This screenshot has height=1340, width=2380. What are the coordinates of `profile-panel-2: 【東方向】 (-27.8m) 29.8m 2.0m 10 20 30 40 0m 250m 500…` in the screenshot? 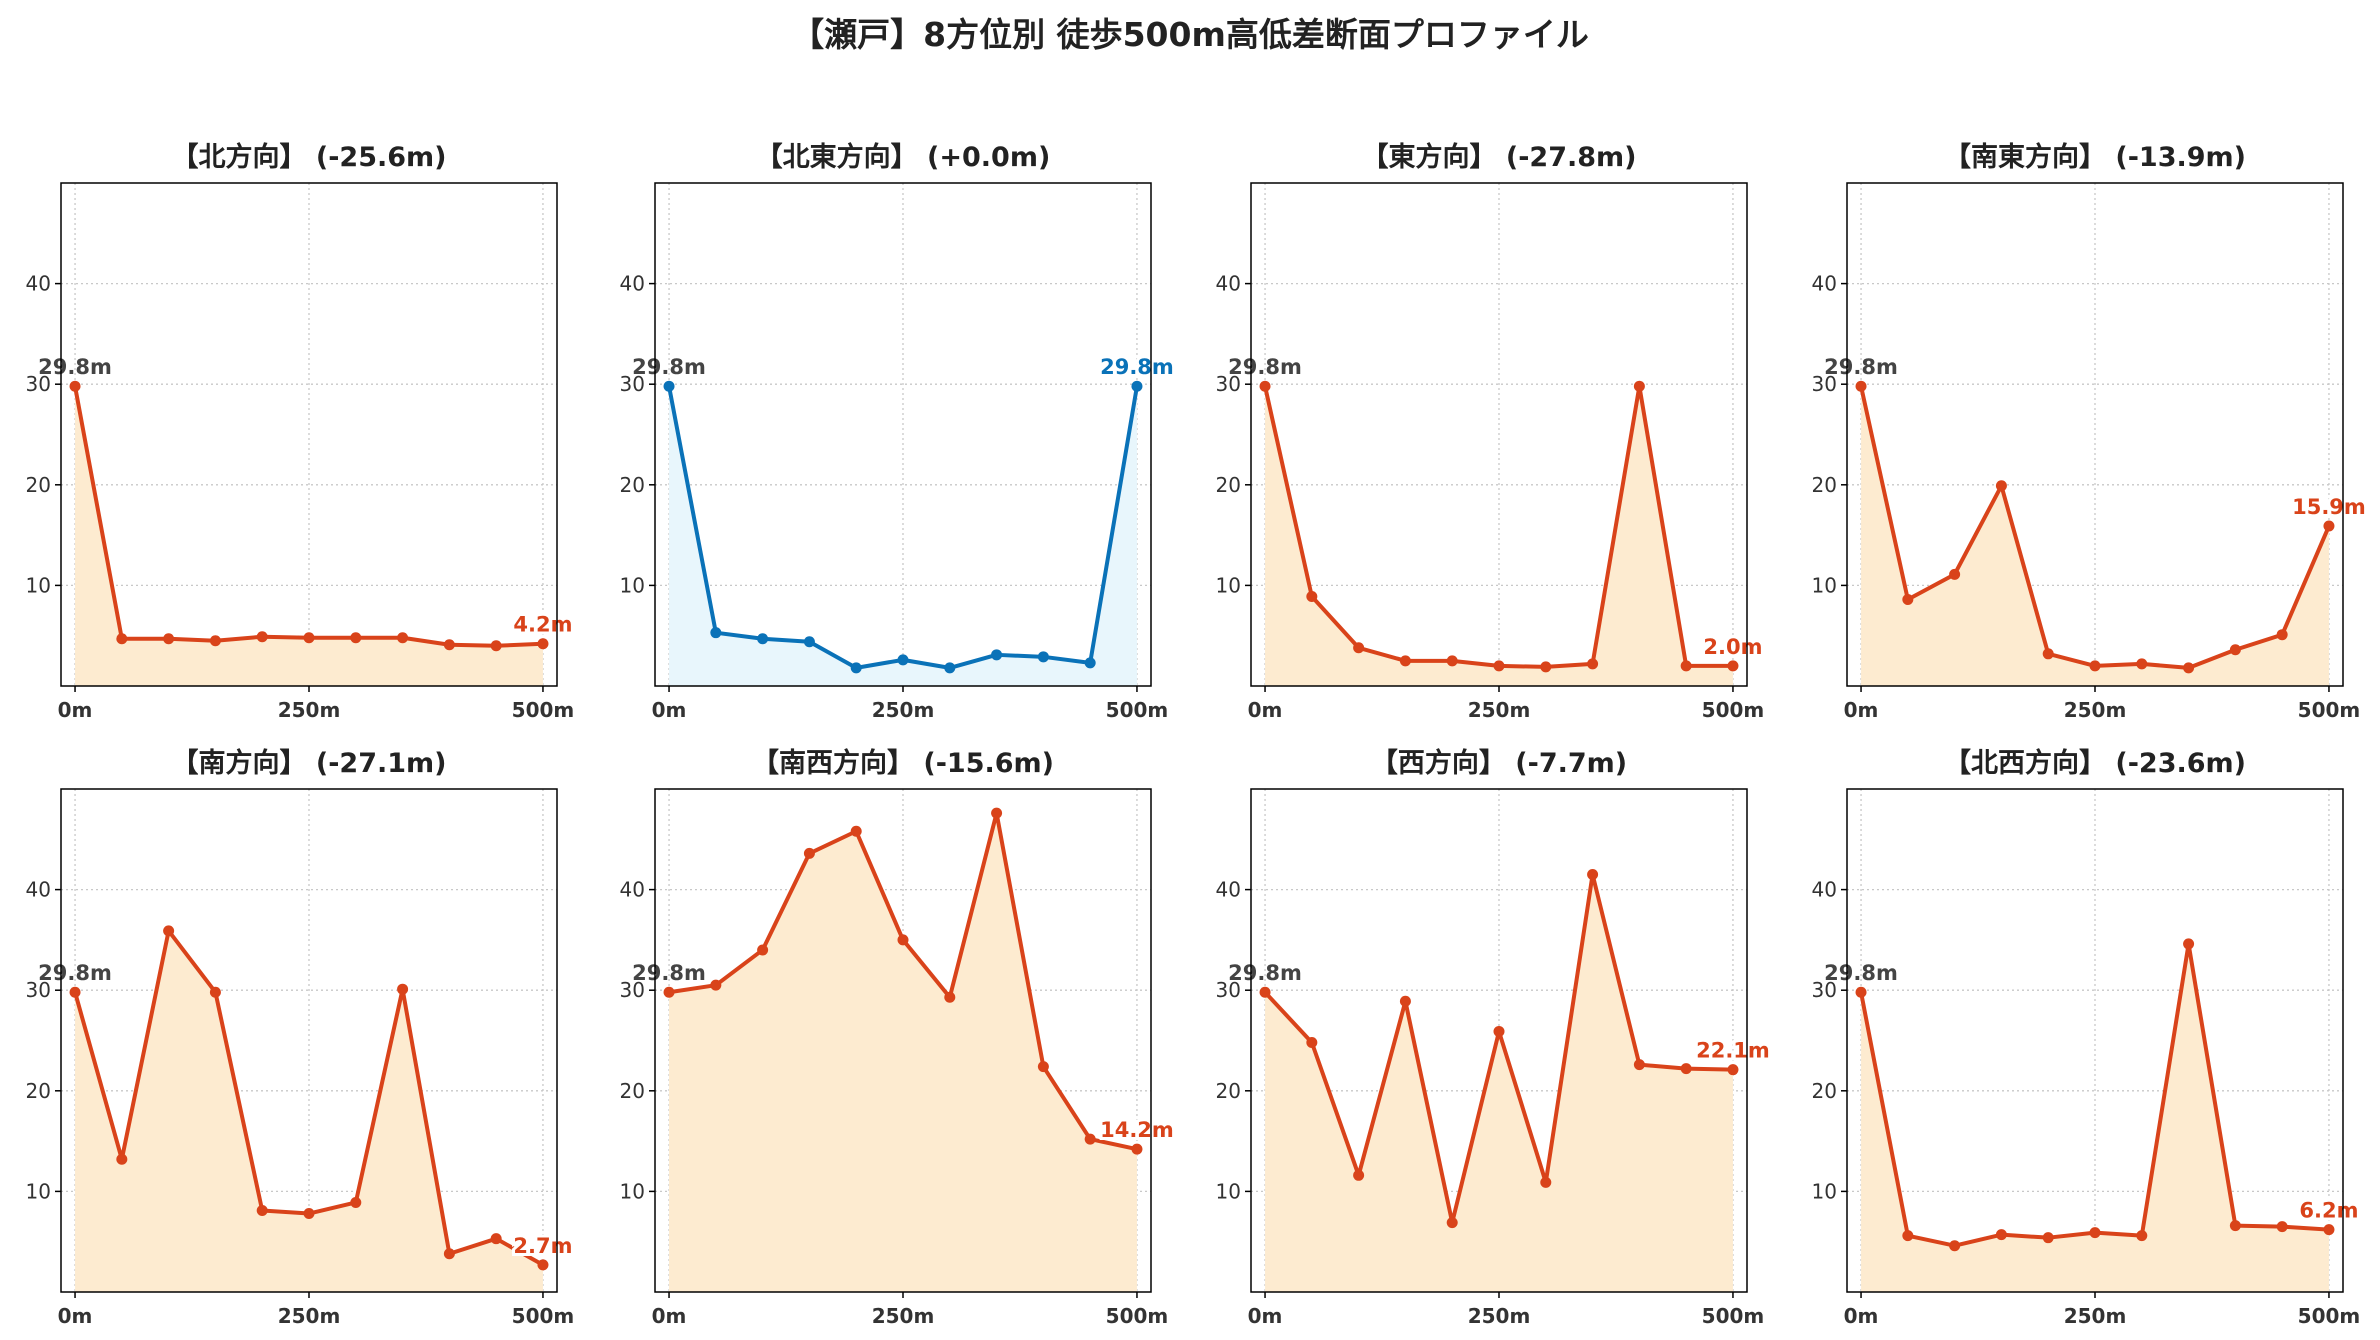 It's located at (1491, 431).